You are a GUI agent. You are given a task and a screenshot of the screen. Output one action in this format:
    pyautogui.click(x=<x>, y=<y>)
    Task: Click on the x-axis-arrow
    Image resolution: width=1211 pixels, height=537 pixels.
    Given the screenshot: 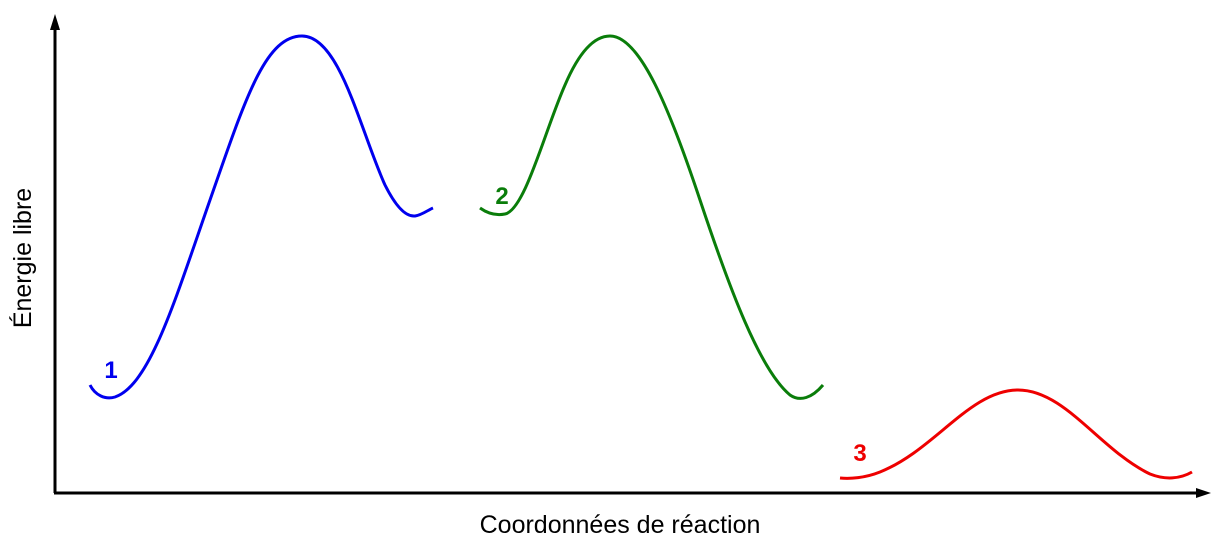 What is the action you would take?
    pyautogui.click(x=1203, y=493)
    